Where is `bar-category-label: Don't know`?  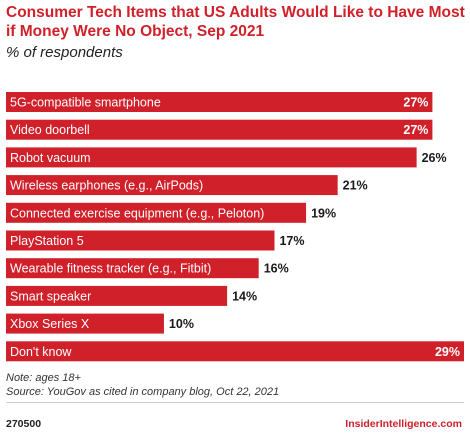
bar-category-label: Don't know is located at coordinates (41, 352).